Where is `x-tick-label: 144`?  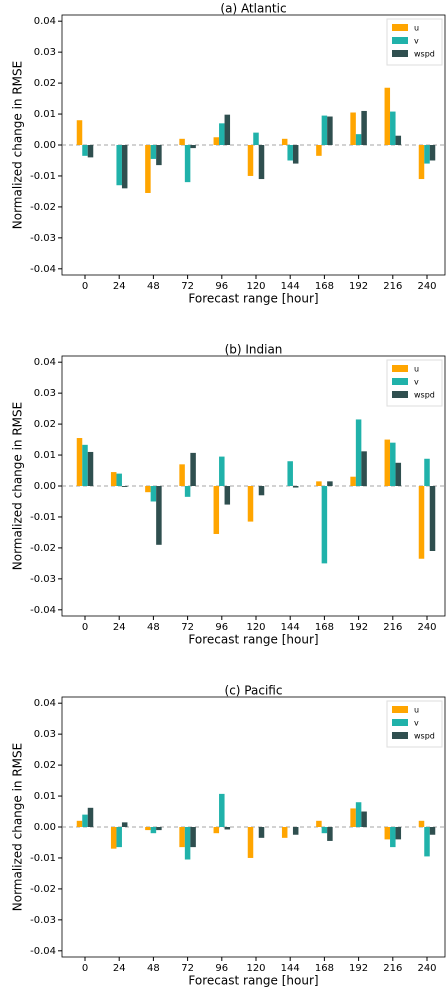
x-tick-label: 144 is located at coordinates (290, 286).